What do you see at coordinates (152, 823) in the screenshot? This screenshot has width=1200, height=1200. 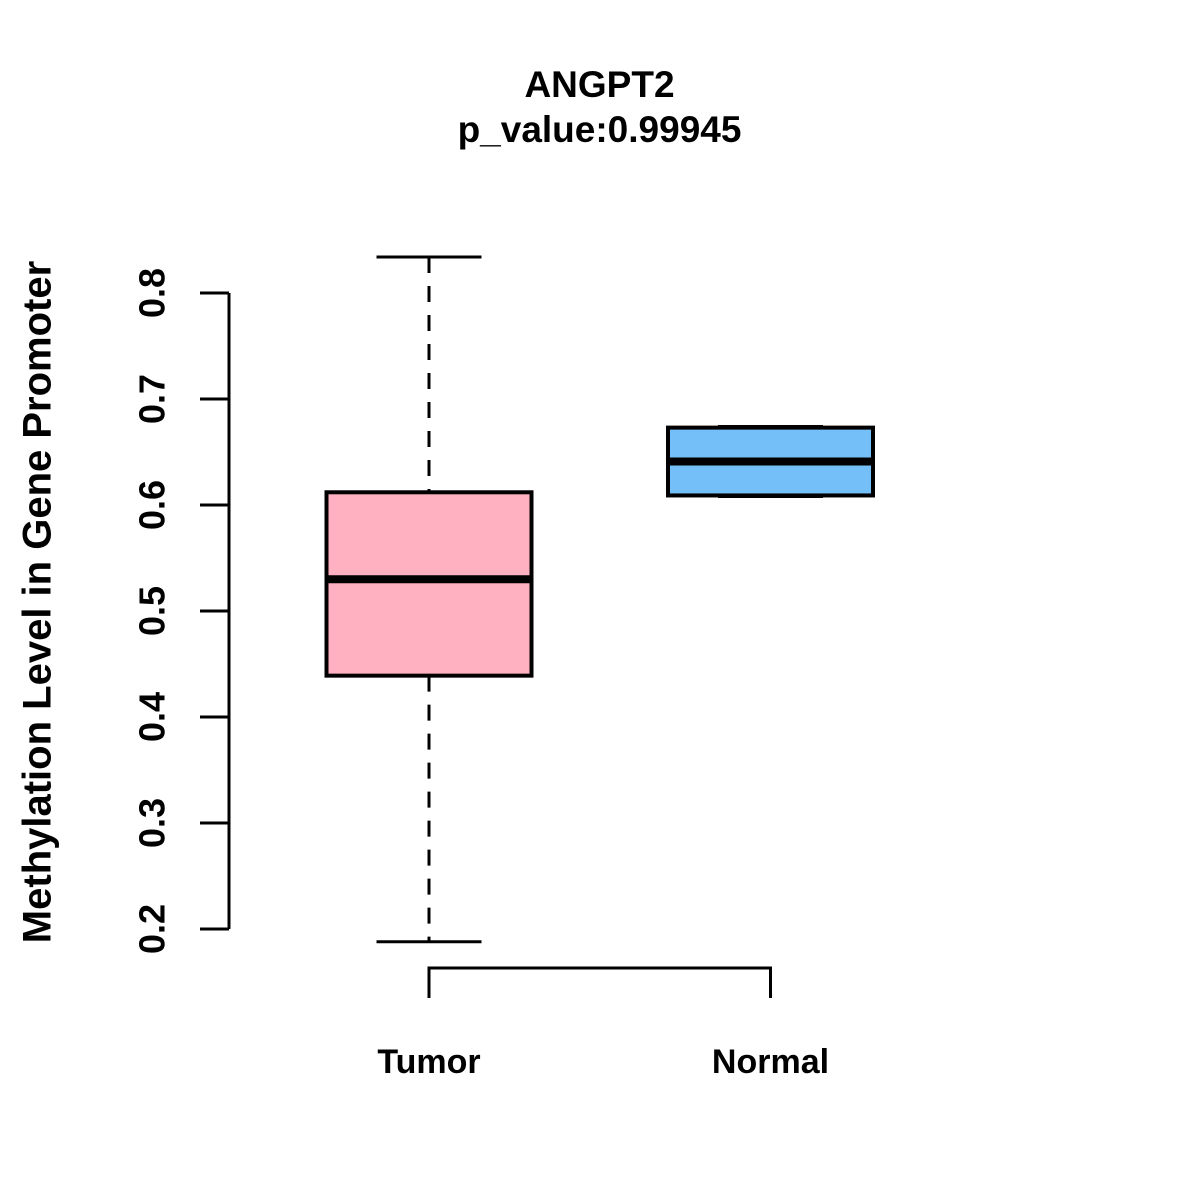 I see `y-tick-label: 0.3` at bounding box center [152, 823].